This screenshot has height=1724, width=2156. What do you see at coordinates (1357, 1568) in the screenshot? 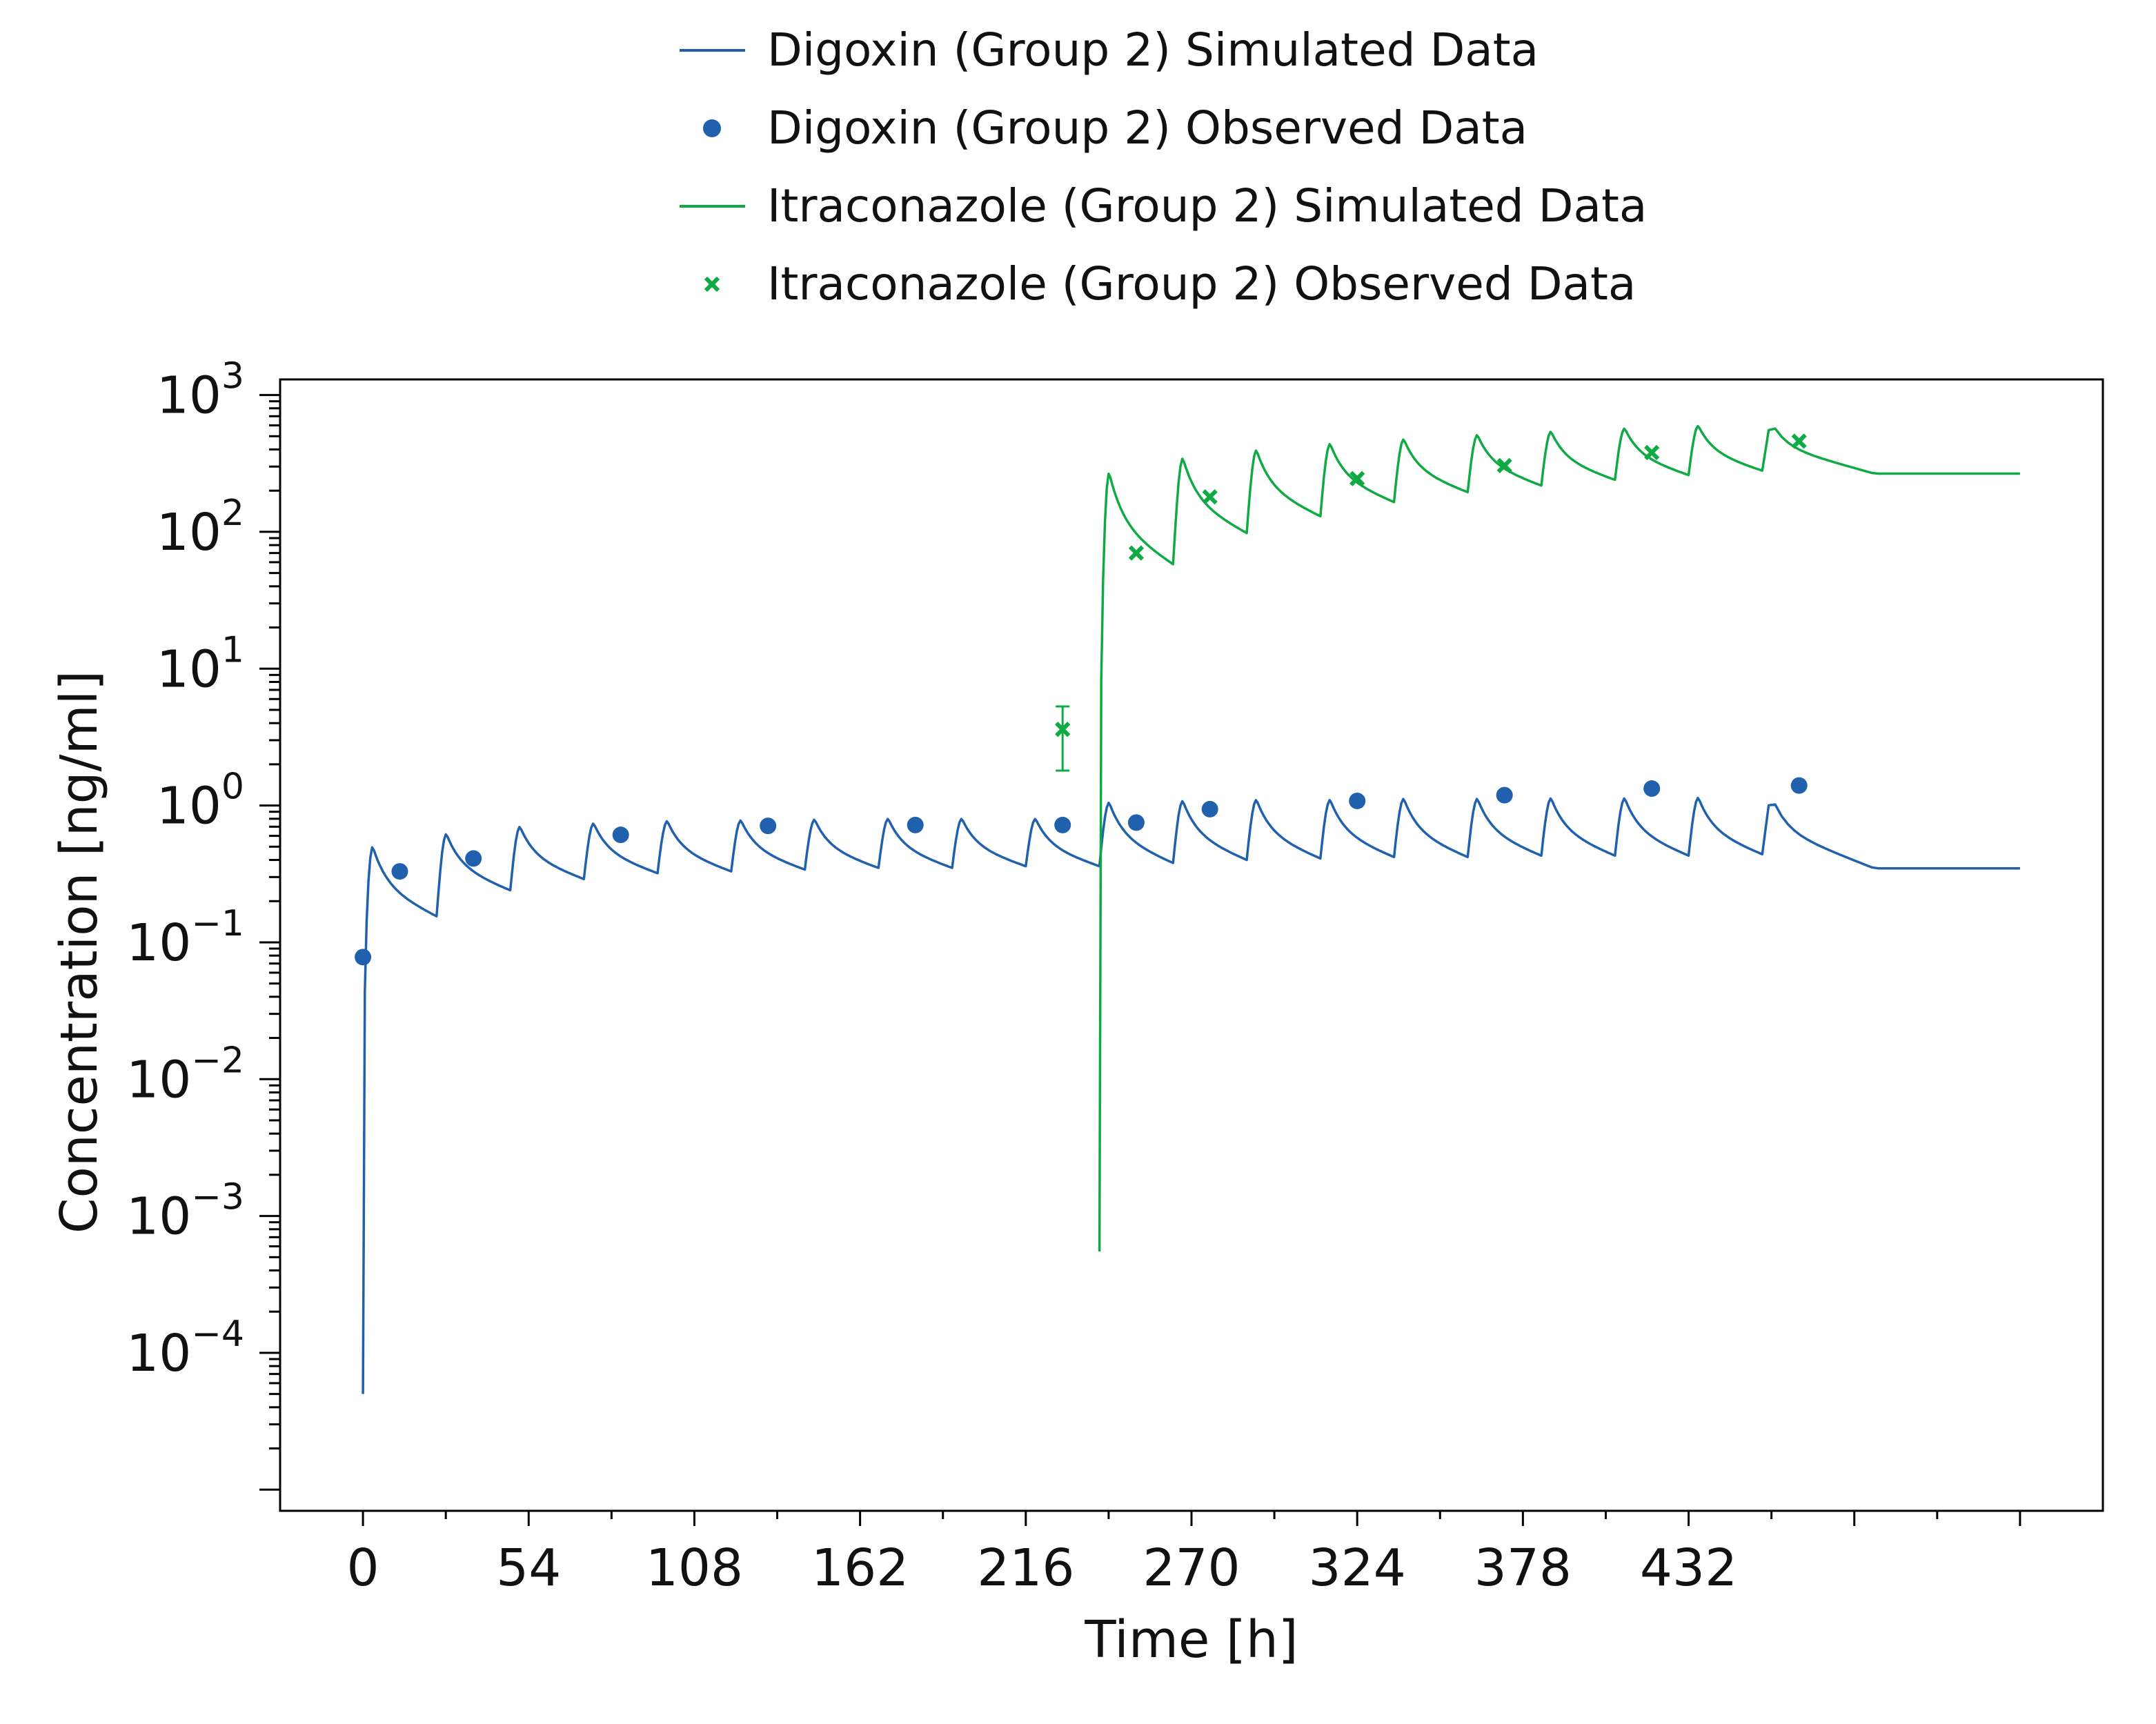
I see `x-tick-label: 324` at bounding box center [1357, 1568].